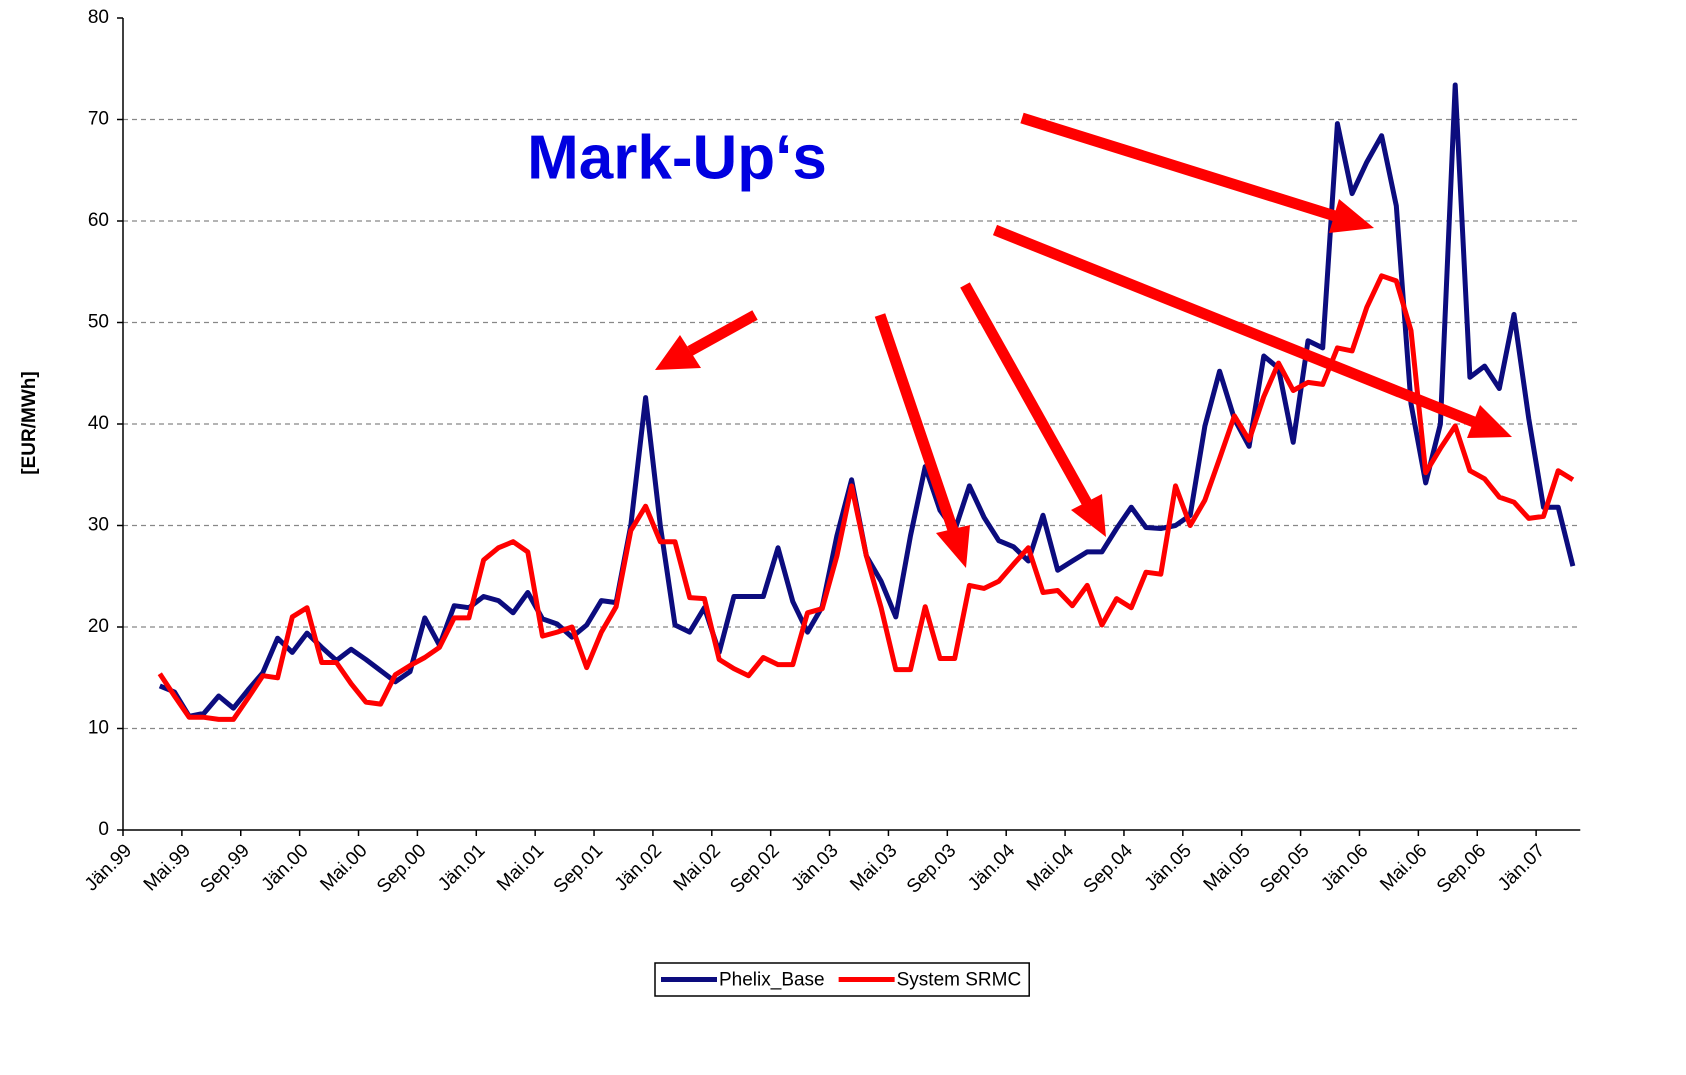 The width and height of the screenshot is (1686, 1075). What do you see at coordinates (1344, 867) in the screenshot?
I see `x-tick-label: Jän.06` at bounding box center [1344, 867].